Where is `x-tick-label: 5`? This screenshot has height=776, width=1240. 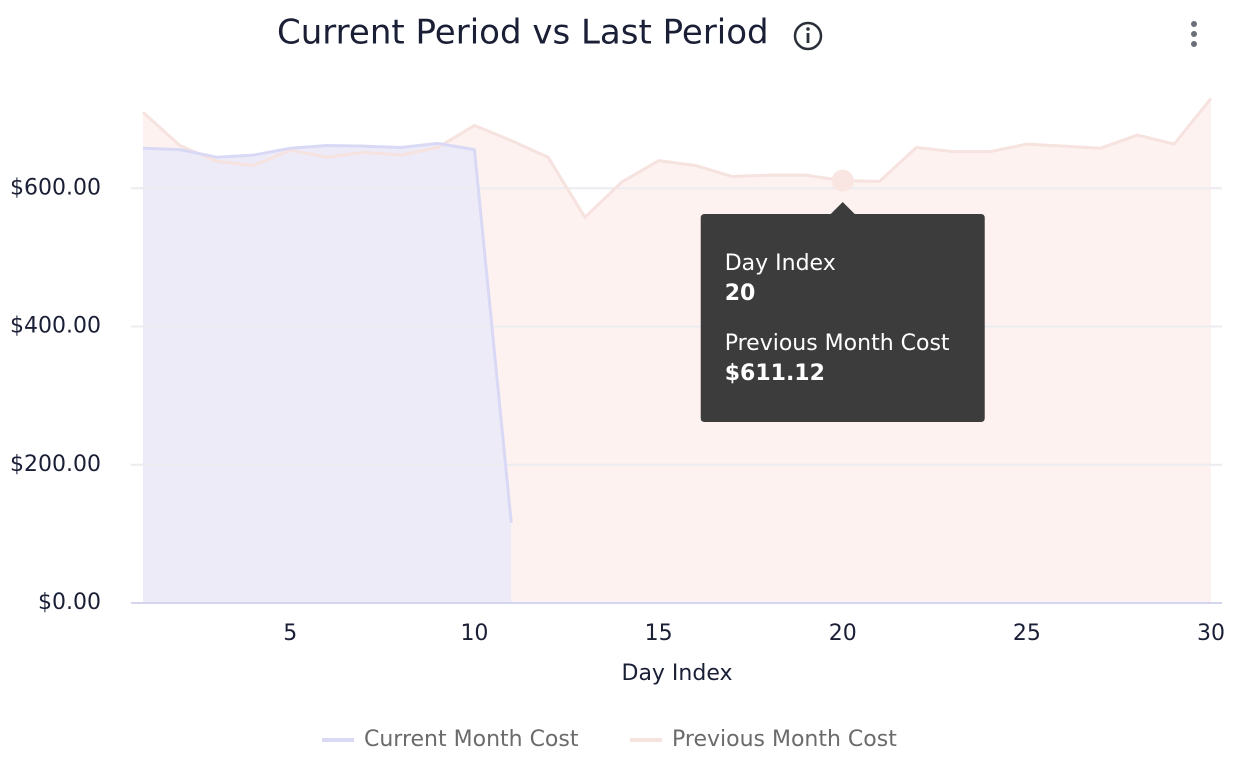
x-tick-label: 5 is located at coordinates (290, 633).